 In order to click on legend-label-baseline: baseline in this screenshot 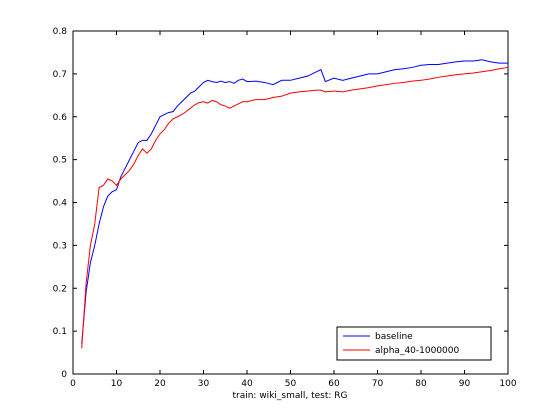, I will do `click(394, 337)`.